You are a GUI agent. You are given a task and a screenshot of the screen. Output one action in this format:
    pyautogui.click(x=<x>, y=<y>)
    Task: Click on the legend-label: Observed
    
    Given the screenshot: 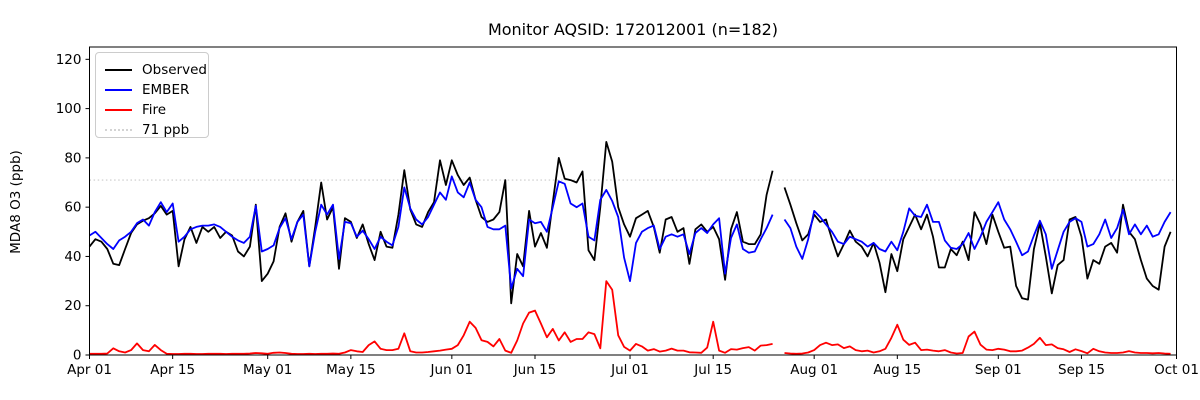 What is the action you would take?
    pyautogui.click(x=174, y=70)
    